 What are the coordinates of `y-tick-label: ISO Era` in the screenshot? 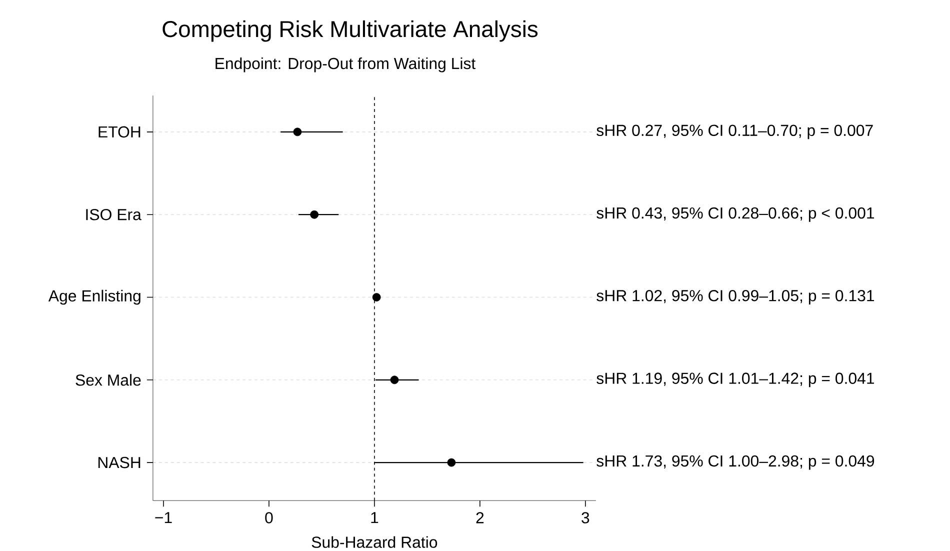 It's located at (114, 214).